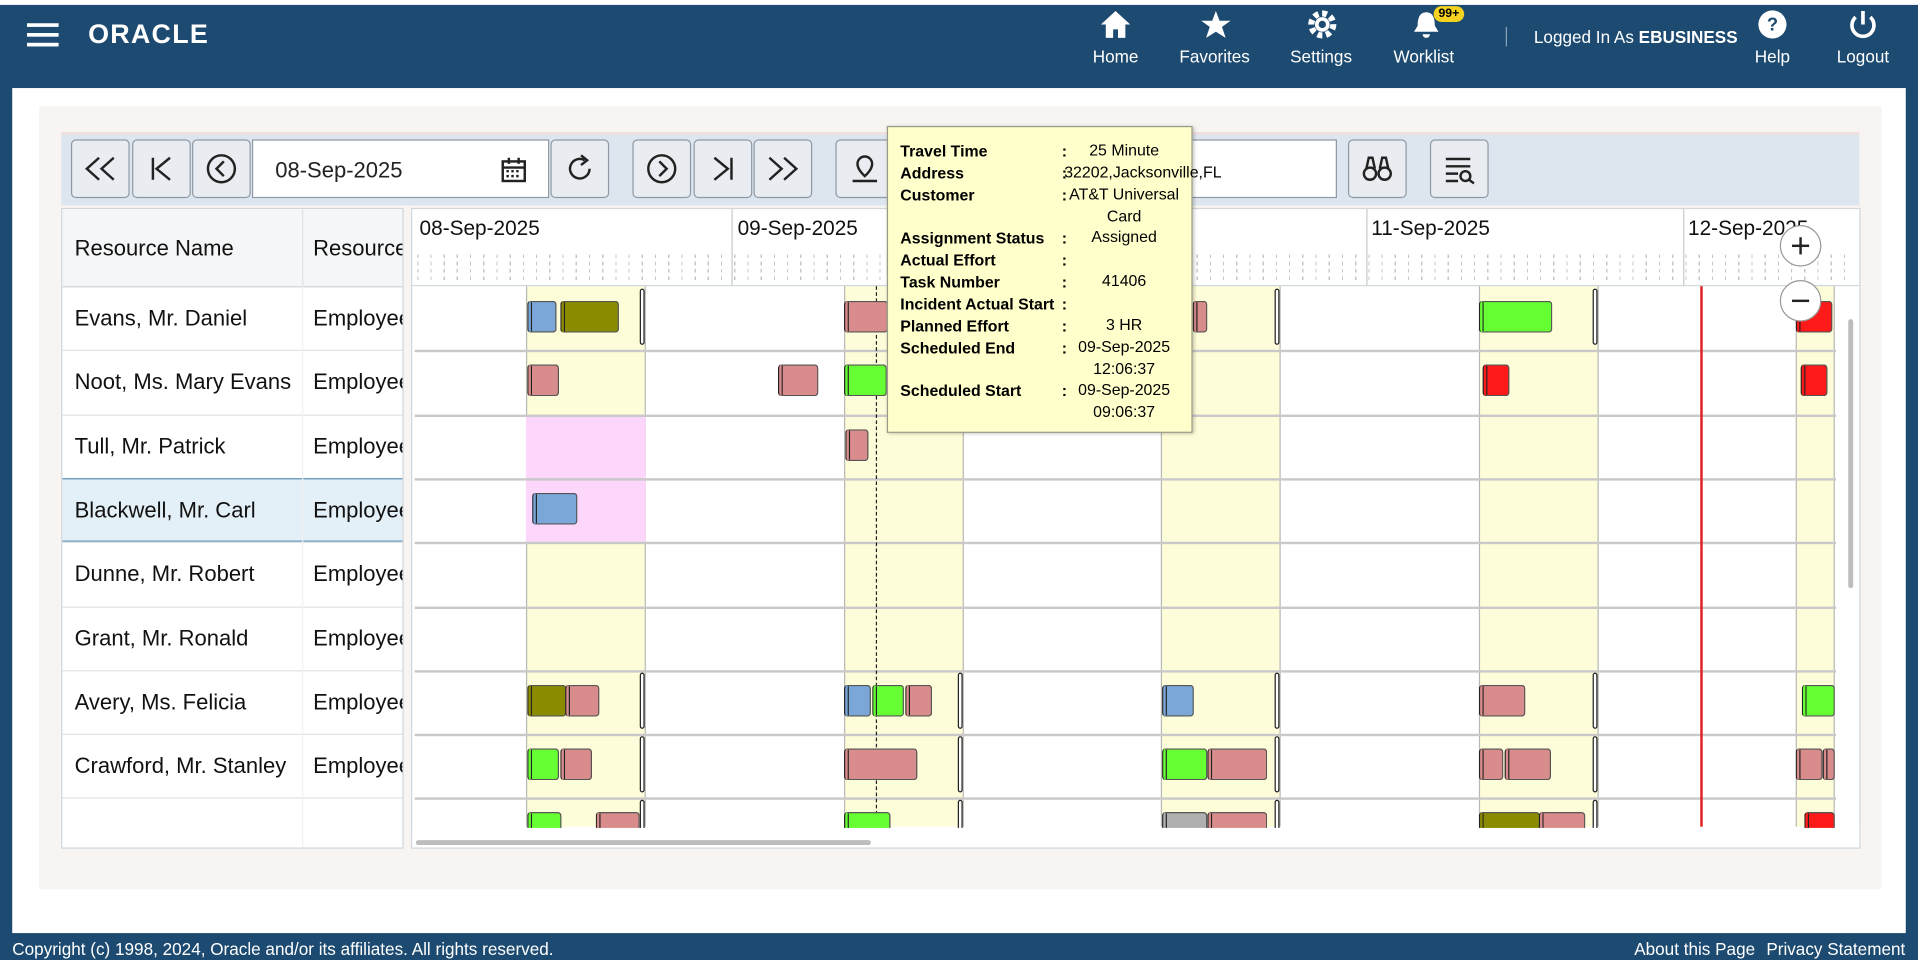  What do you see at coordinates (950, 282) in the screenshot?
I see `tooltip-label: Task Number` at bounding box center [950, 282].